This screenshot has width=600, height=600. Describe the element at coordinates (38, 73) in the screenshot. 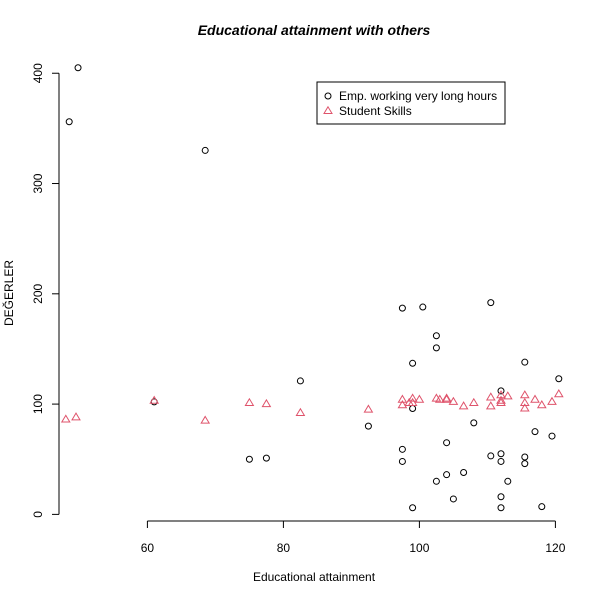

I see `y-tick-label: 400` at that location.